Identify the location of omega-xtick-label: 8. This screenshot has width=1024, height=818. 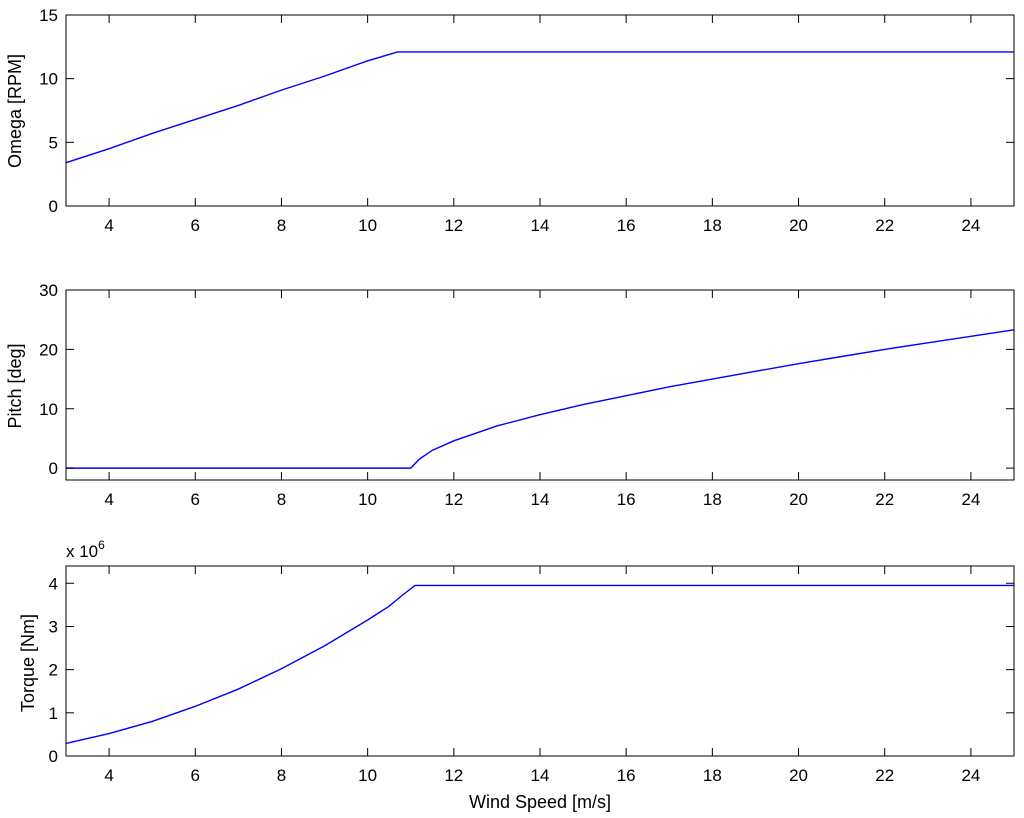
(281, 225).